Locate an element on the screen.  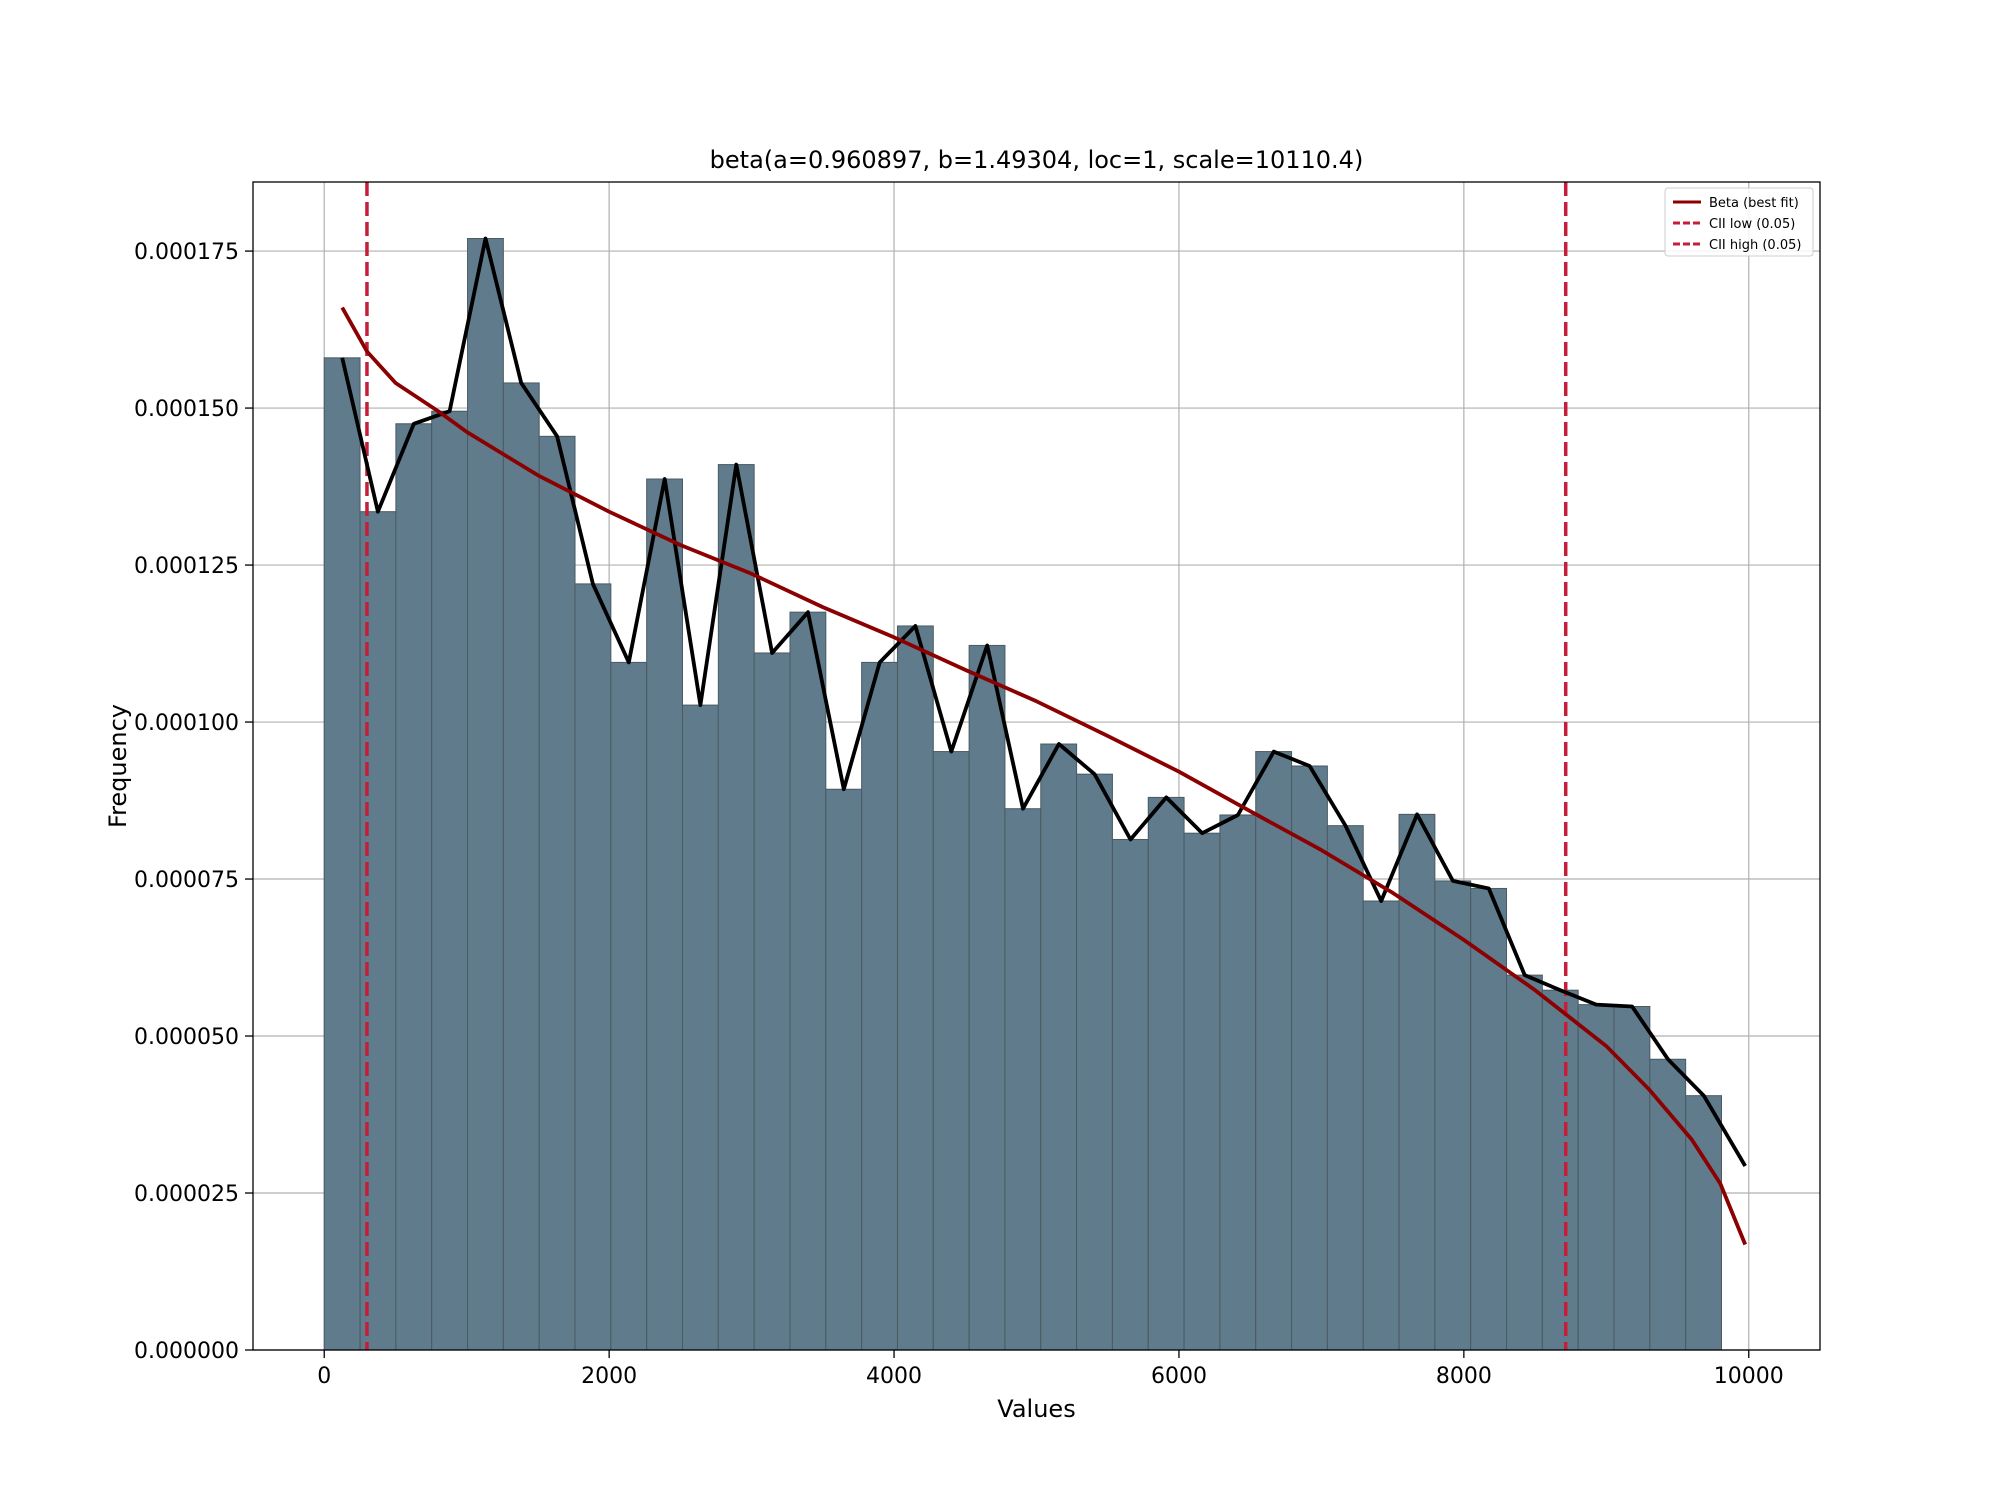
y-tick-label: 0.000150 is located at coordinates (186, 409).